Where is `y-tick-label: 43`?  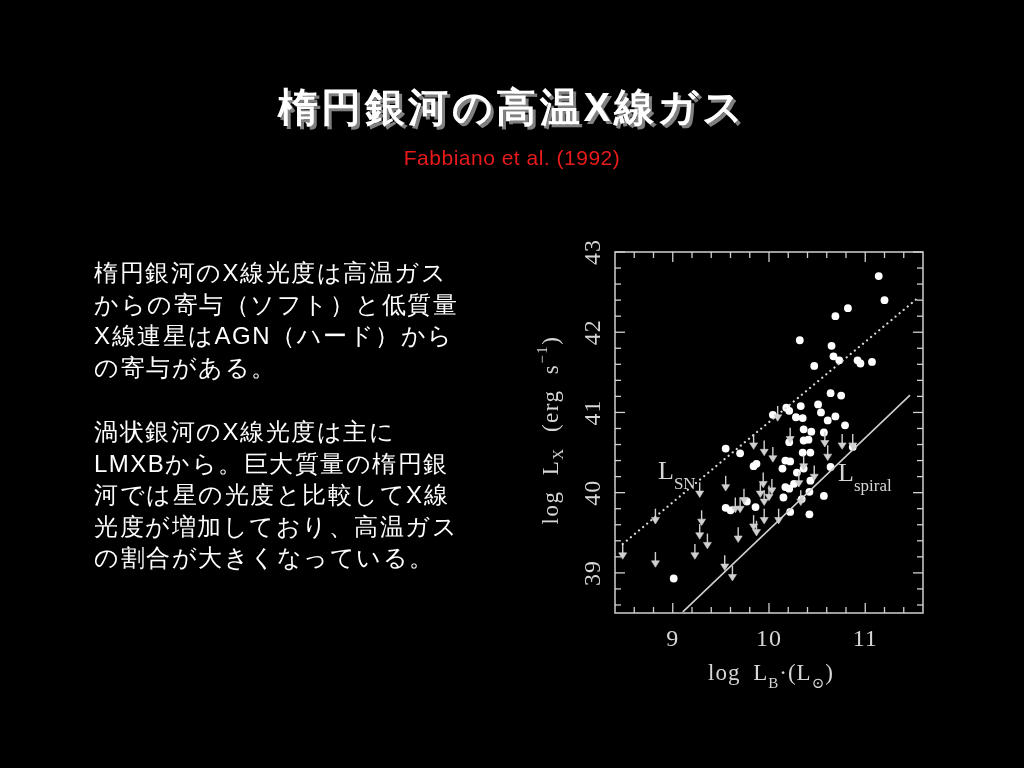
y-tick-label: 43 is located at coordinates (592, 252).